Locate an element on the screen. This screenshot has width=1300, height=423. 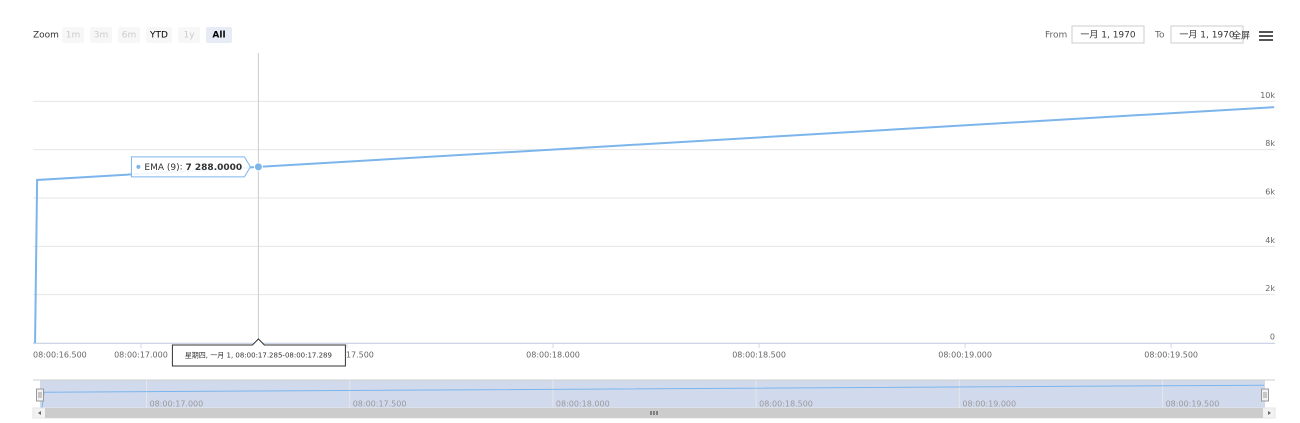
x-tick-label: 08:00:19.000 is located at coordinates (965, 355).